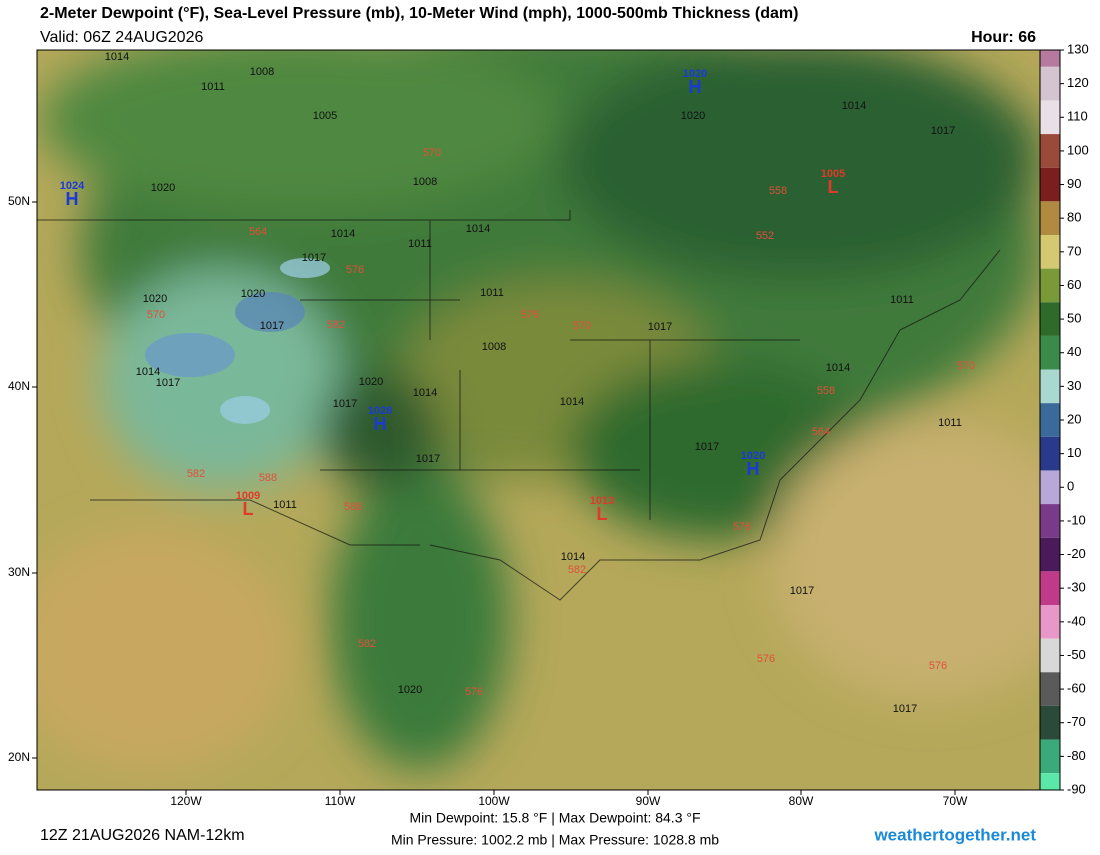  I want to click on thickness-label: 552, so click(765, 236).